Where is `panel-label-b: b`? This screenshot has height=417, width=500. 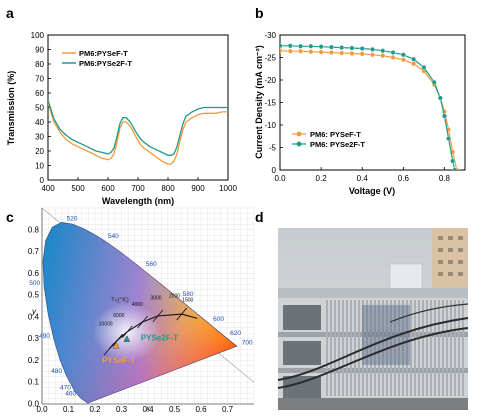 panel-label-b: b is located at coordinates (259, 13).